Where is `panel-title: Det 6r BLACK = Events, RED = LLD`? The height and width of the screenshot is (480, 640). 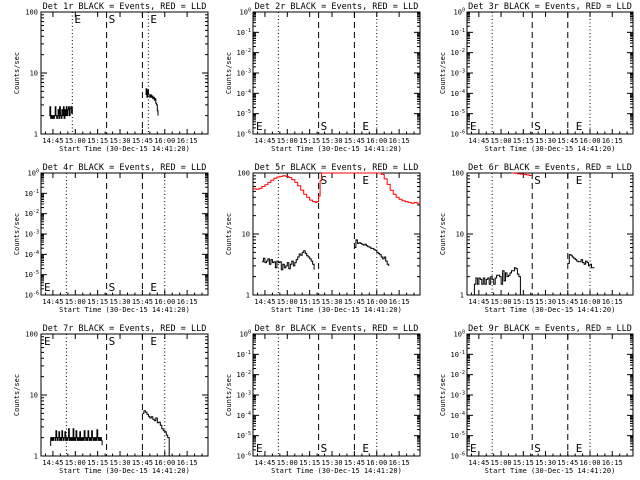
panel-title: Det 6r BLACK = Events, RED = LLD is located at coordinates (550, 168).